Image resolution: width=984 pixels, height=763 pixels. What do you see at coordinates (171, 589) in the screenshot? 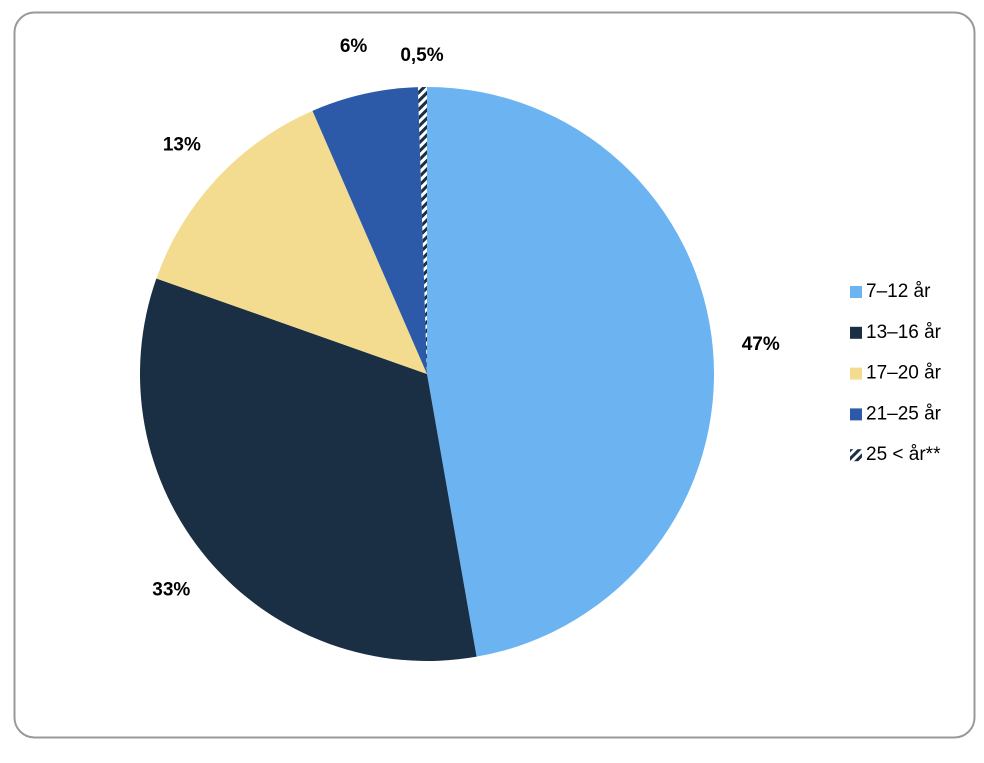
I see `data-label: 33%` at bounding box center [171, 589].